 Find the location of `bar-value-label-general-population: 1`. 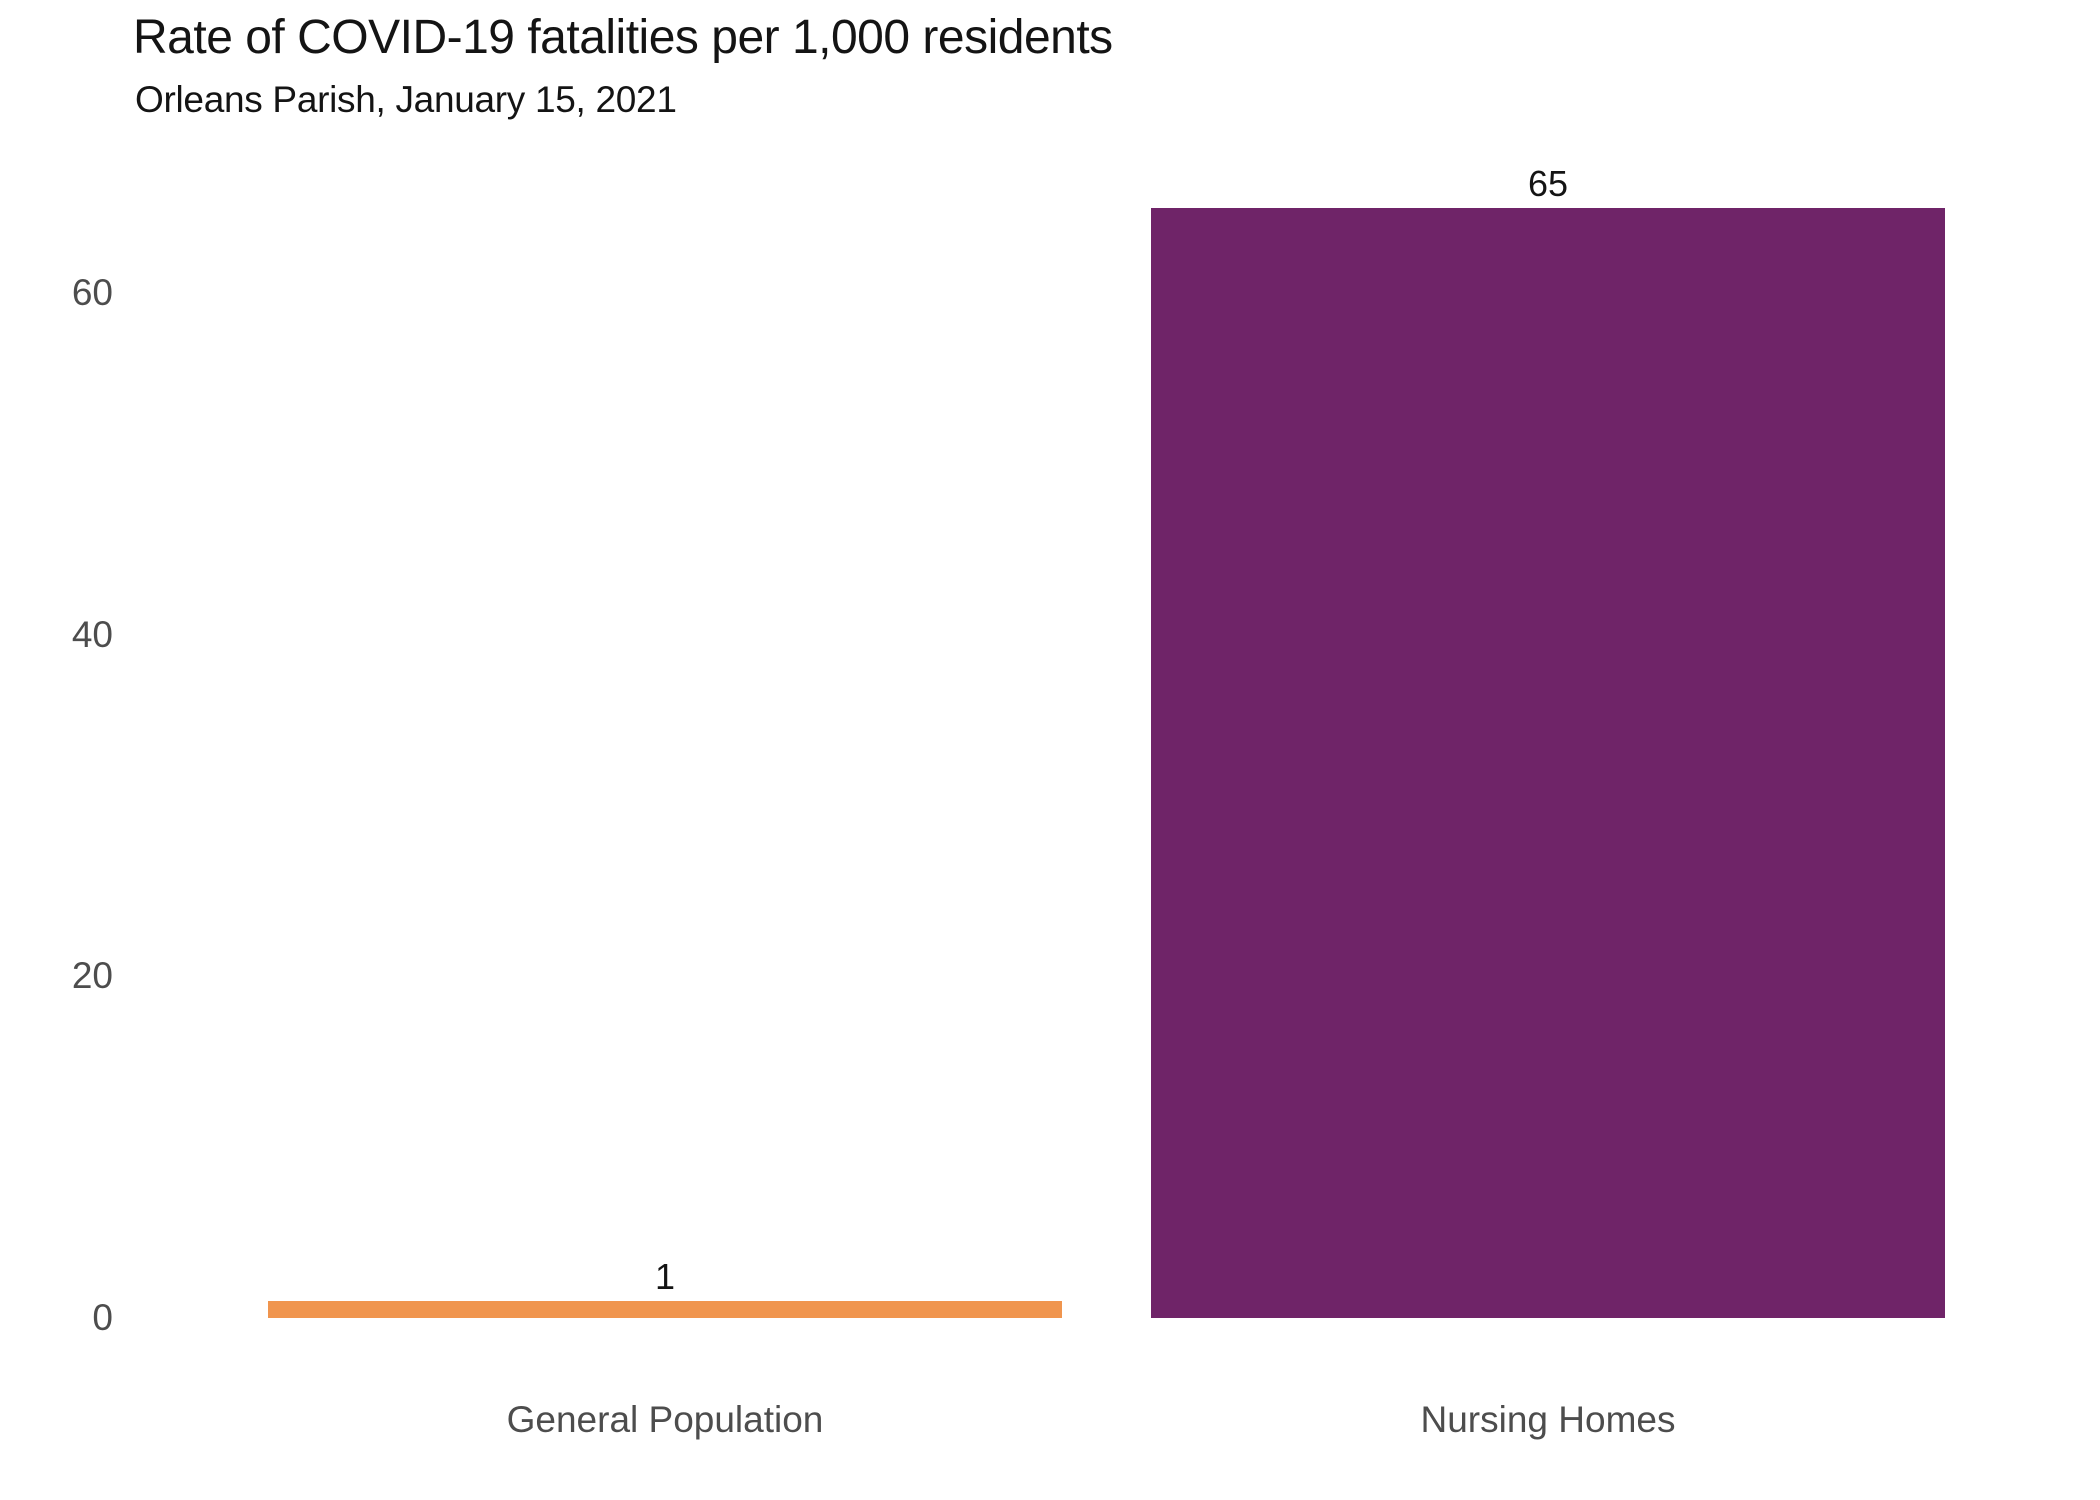

bar-value-label-general-population: 1 is located at coordinates (665, 1276).